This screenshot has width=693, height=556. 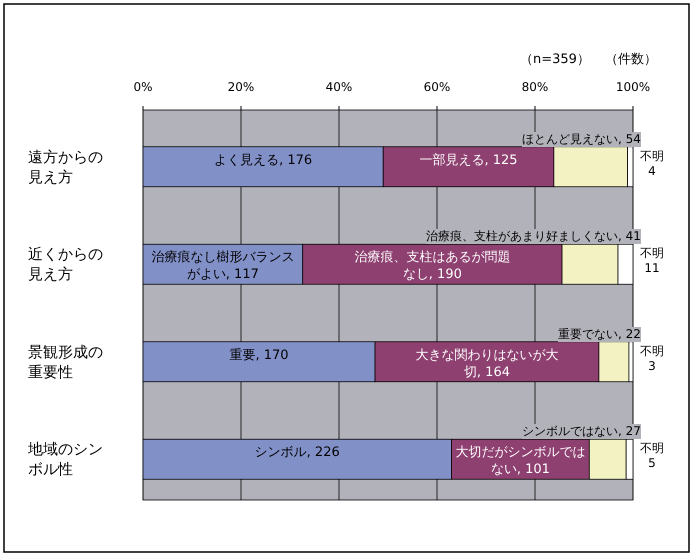 I want to click on y-tick-label: 景観形成の重要性, so click(x=66, y=362).